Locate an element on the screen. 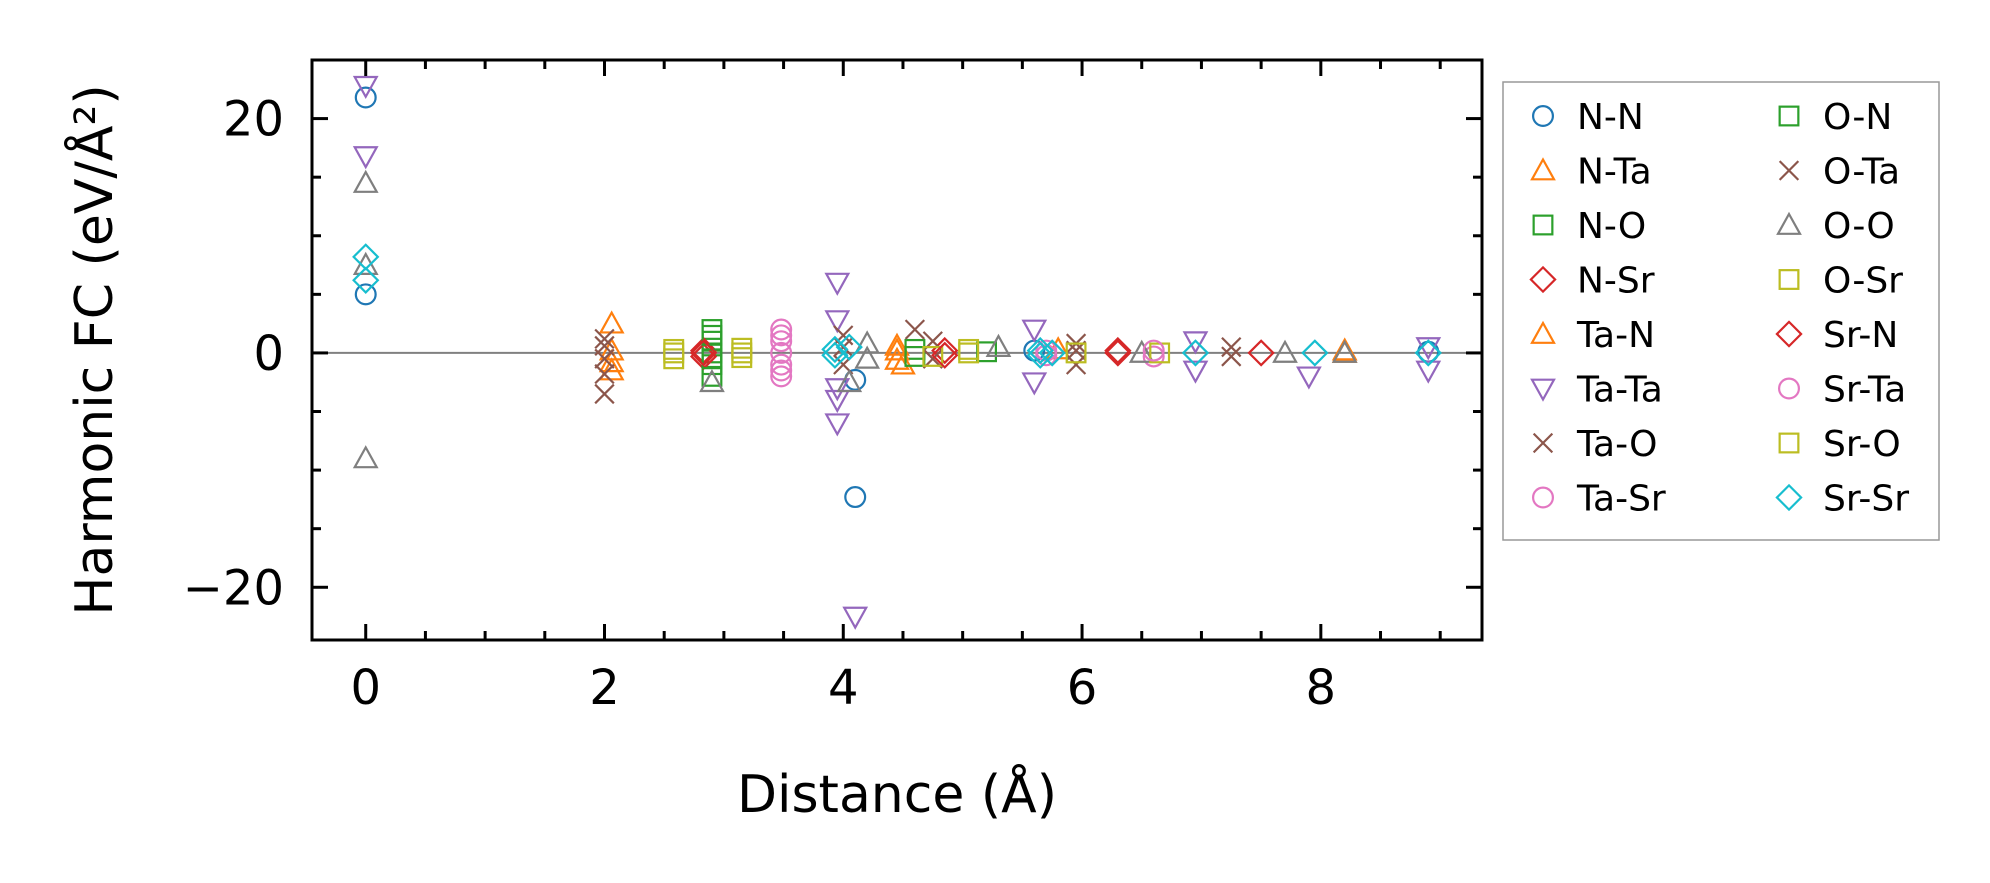  legend-entry-o-n: O-N is located at coordinates (1835, 117).